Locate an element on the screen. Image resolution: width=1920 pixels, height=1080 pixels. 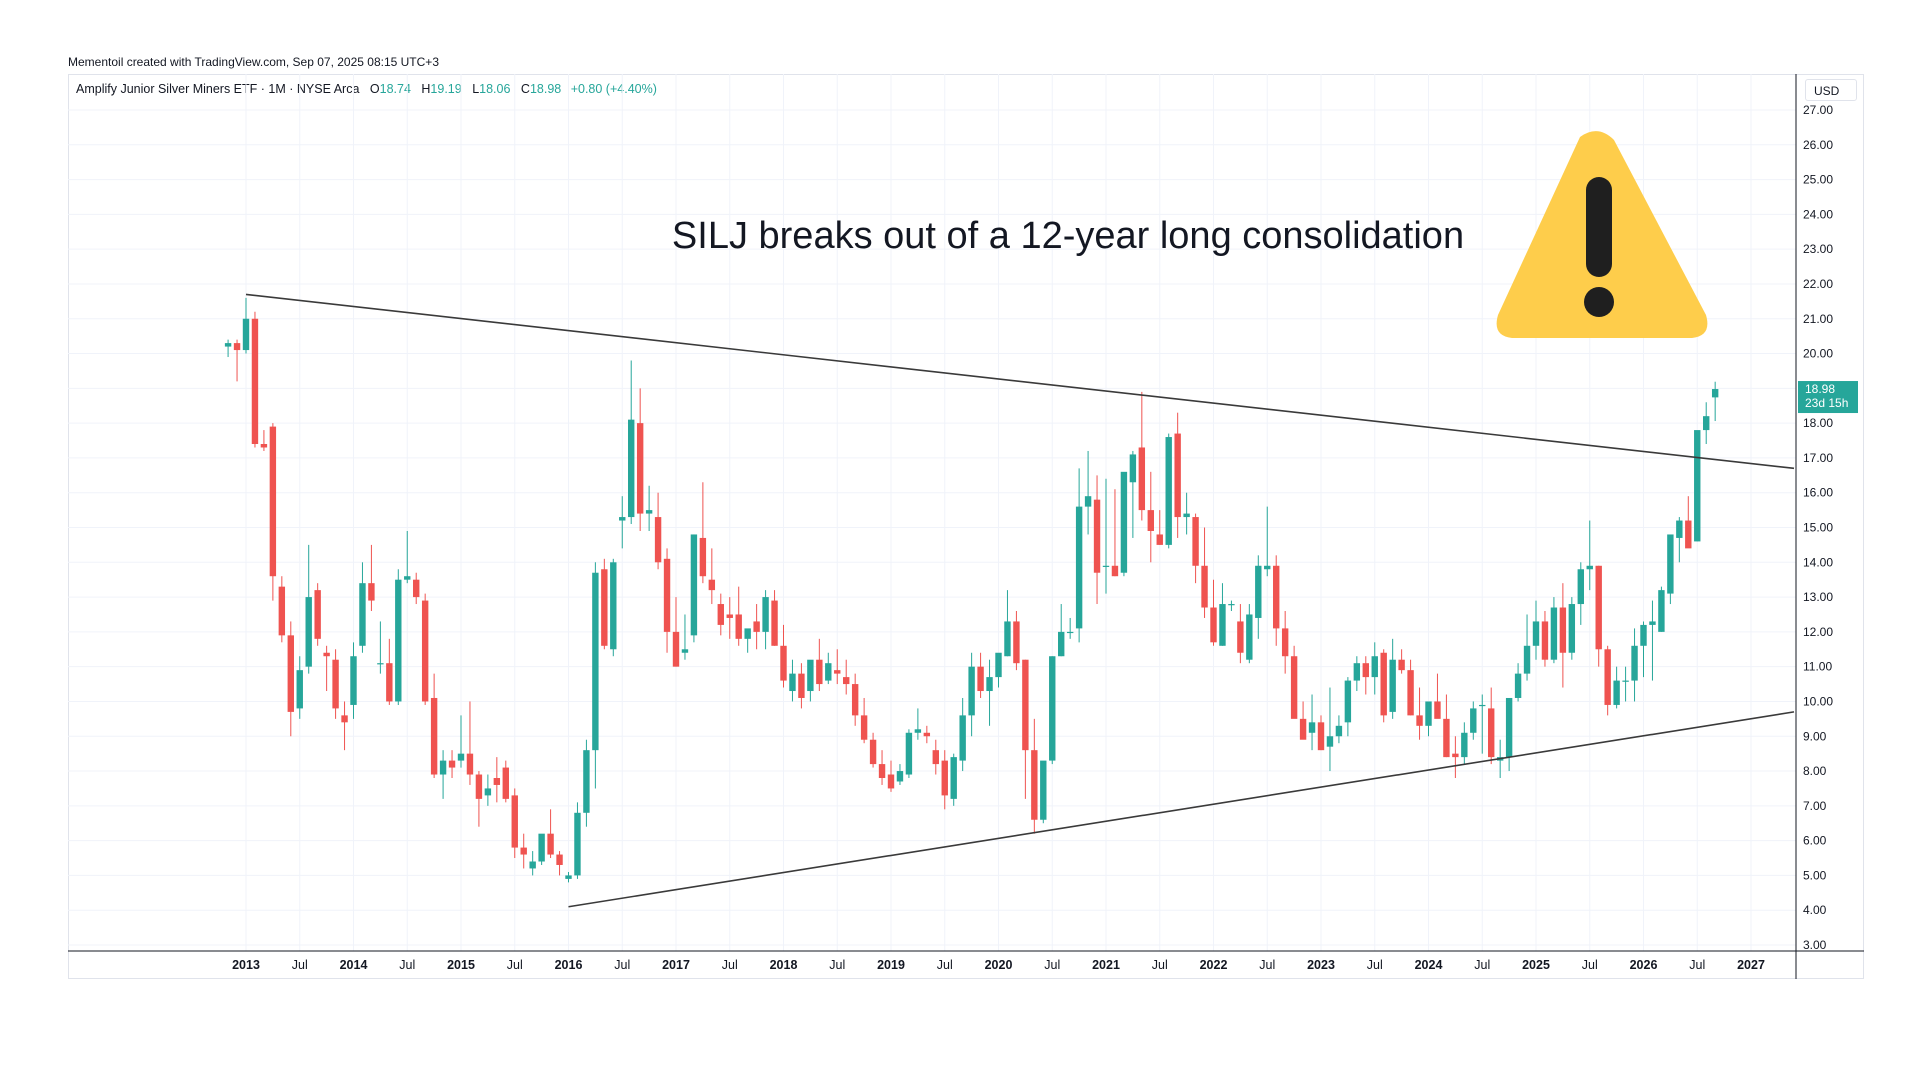
price-tick-label: 6.00 is located at coordinates (1815, 841).